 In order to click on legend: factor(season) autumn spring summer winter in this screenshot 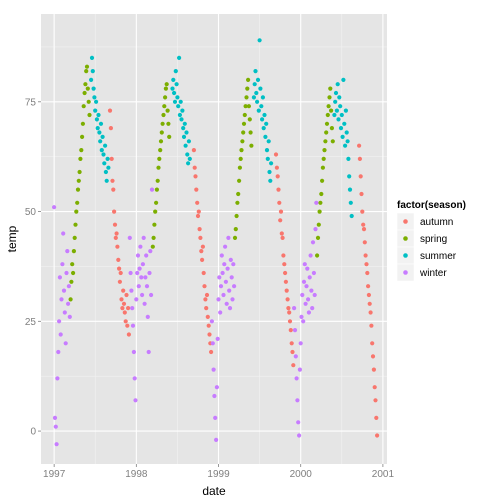, I will do `click(431, 241)`.